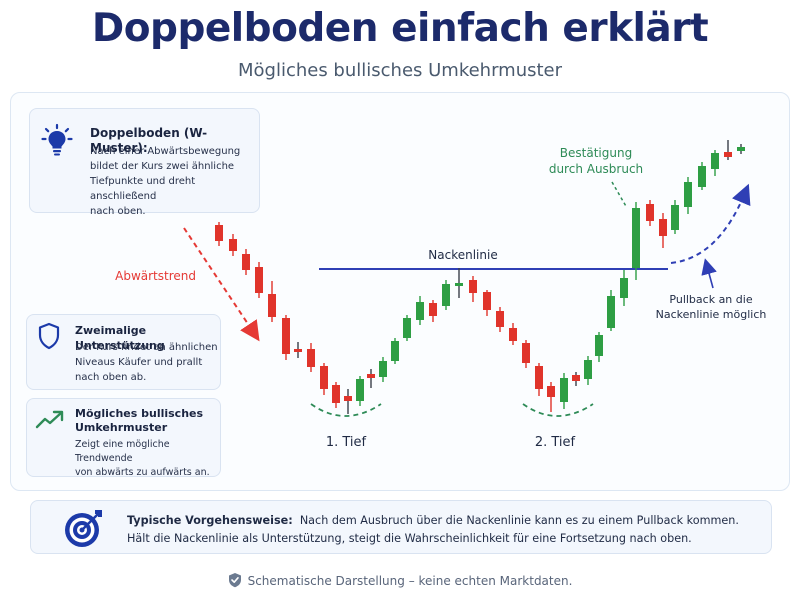 This screenshot has height=600, width=800. What do you see at coordinates (149, 140) in the screenshot?
I see `definition-title: Doppelboden (W-Muster):` at bounding box center [149, 140].